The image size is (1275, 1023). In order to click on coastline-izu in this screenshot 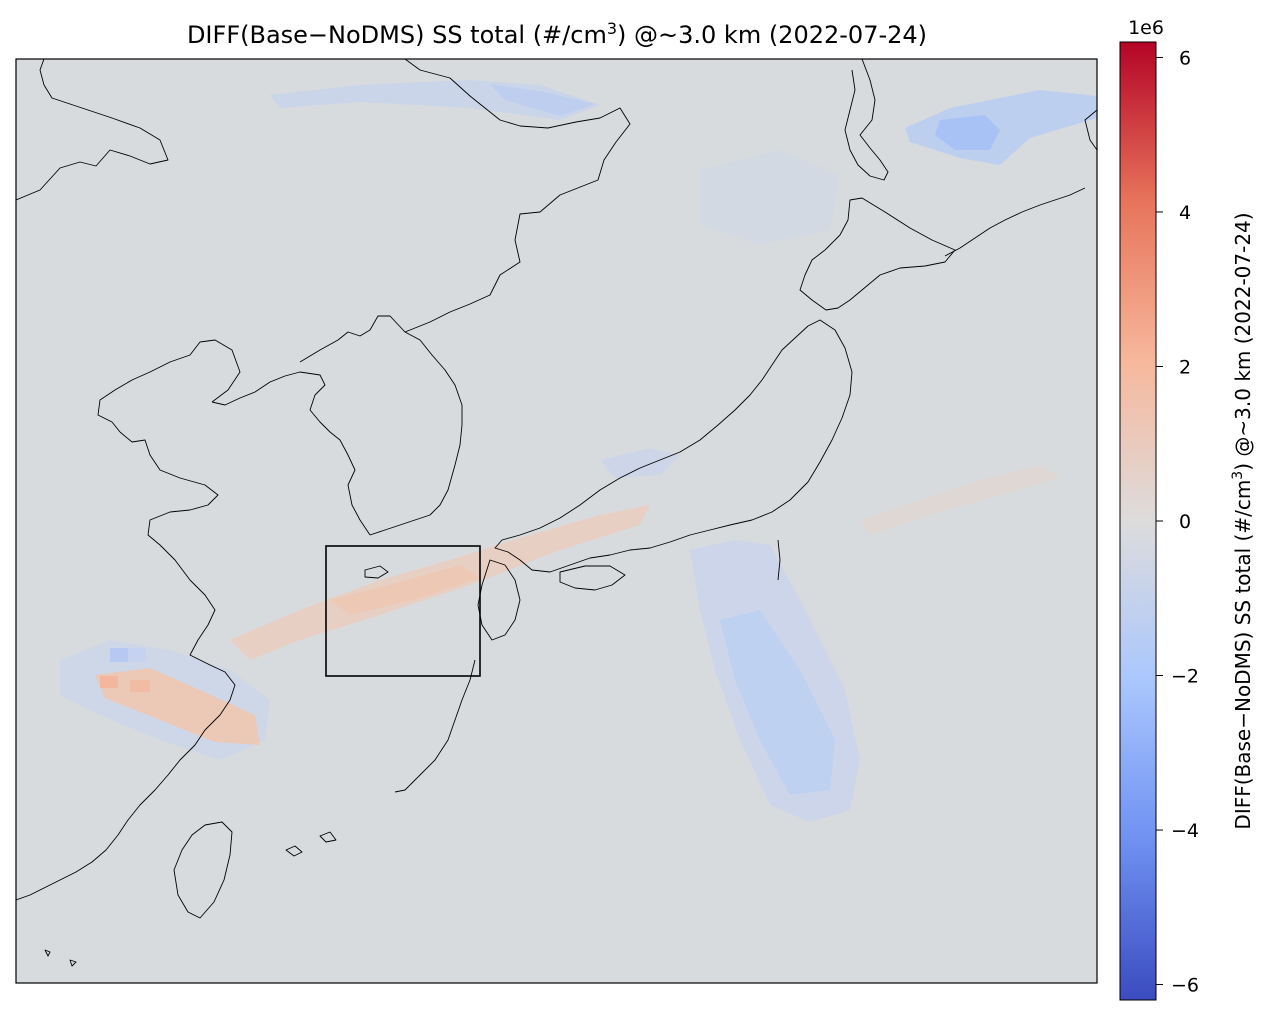, I will do `click(779, 560)`.